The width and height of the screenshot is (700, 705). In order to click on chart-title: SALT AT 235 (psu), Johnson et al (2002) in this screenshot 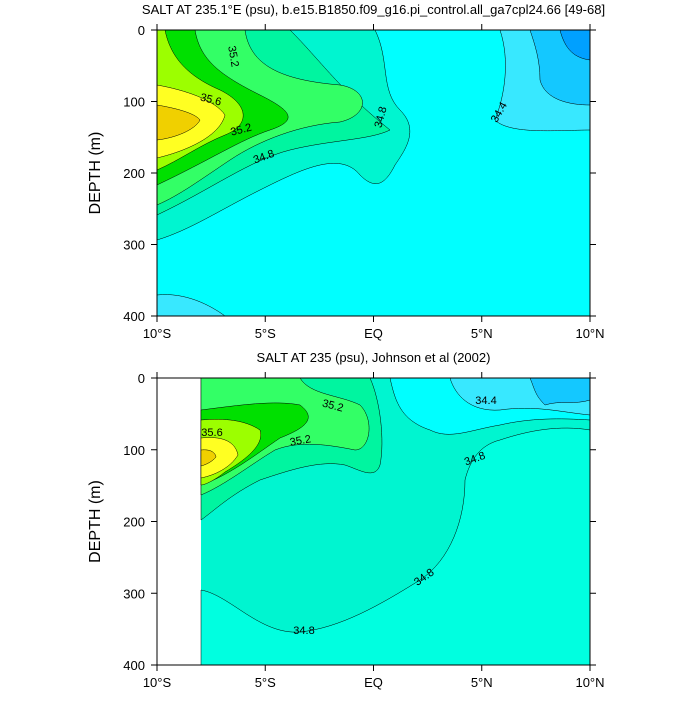, I will do `click(374, 357)`.